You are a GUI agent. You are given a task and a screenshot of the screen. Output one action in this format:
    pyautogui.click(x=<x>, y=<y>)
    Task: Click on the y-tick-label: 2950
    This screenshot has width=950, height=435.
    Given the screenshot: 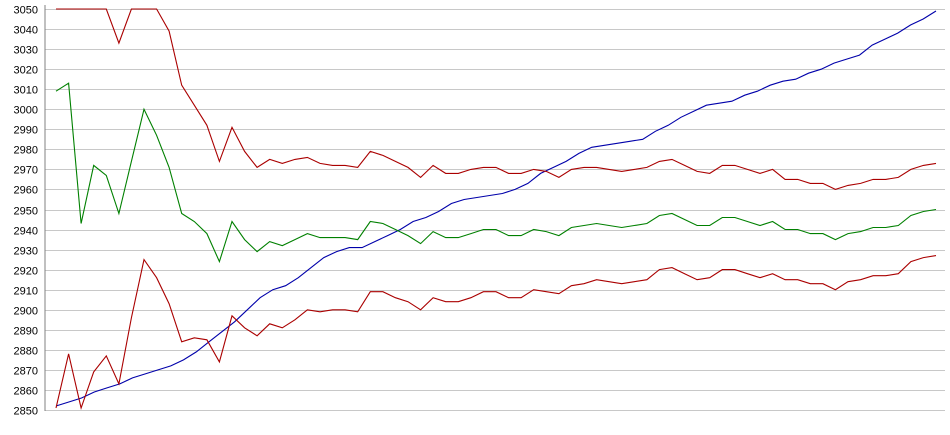 What is the action you would take?
    pyautogui.click(x=26, y=212)
    